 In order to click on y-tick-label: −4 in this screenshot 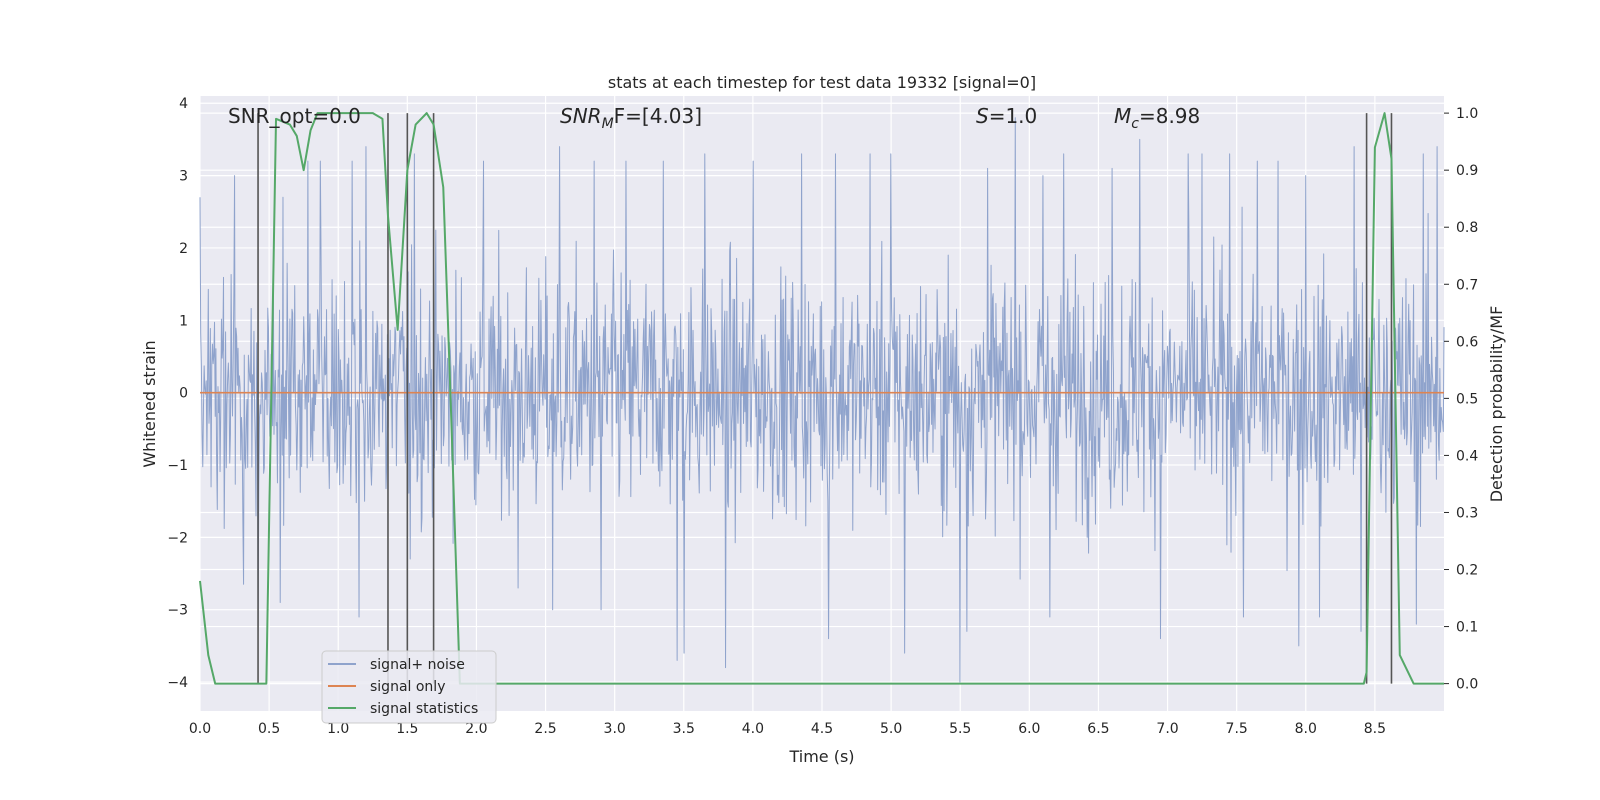, I will do `click(177, 683)`.